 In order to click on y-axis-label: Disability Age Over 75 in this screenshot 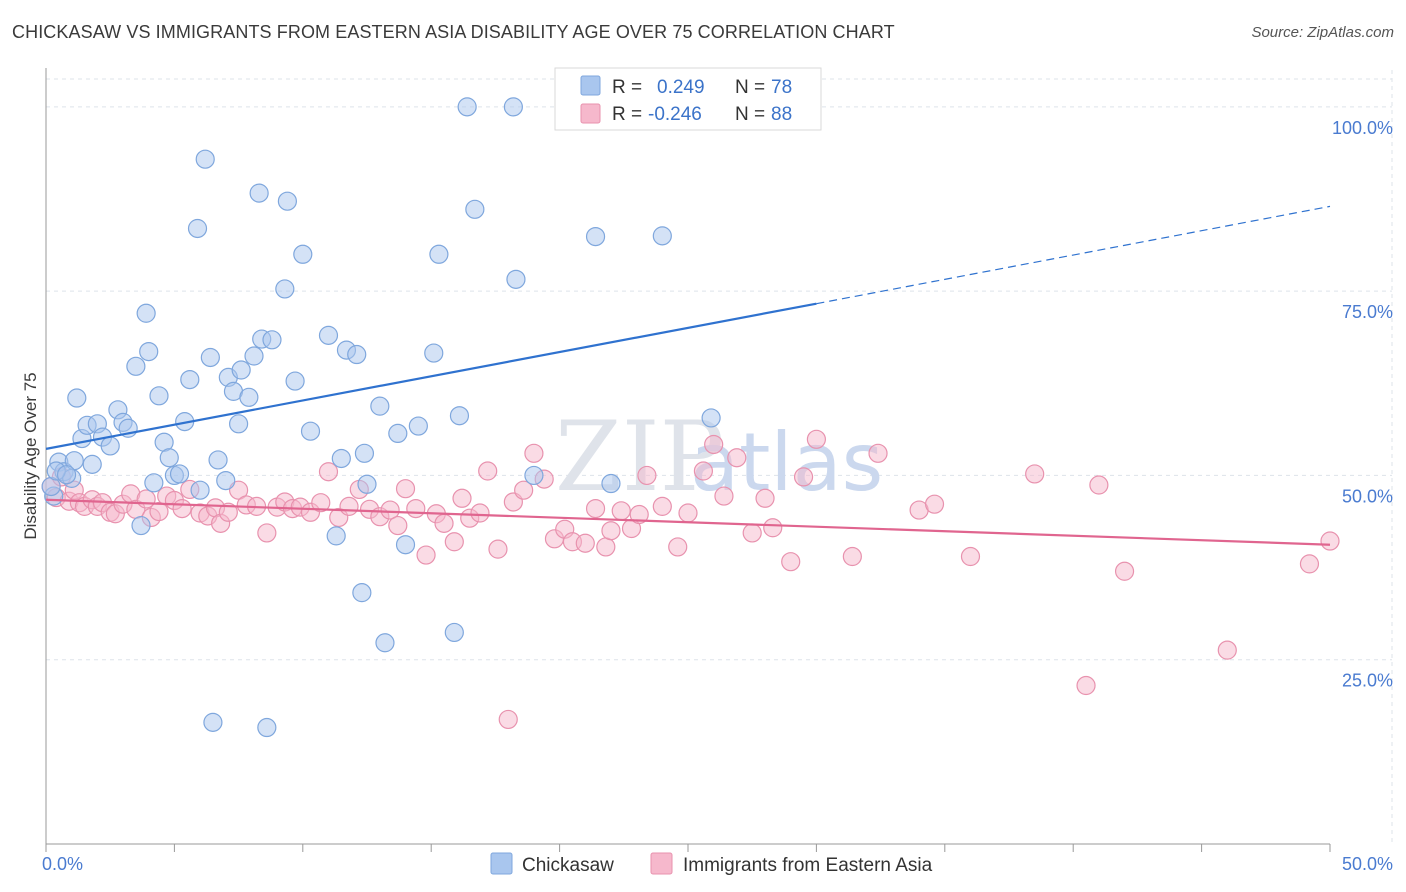, I will do `click(30, 455)`.